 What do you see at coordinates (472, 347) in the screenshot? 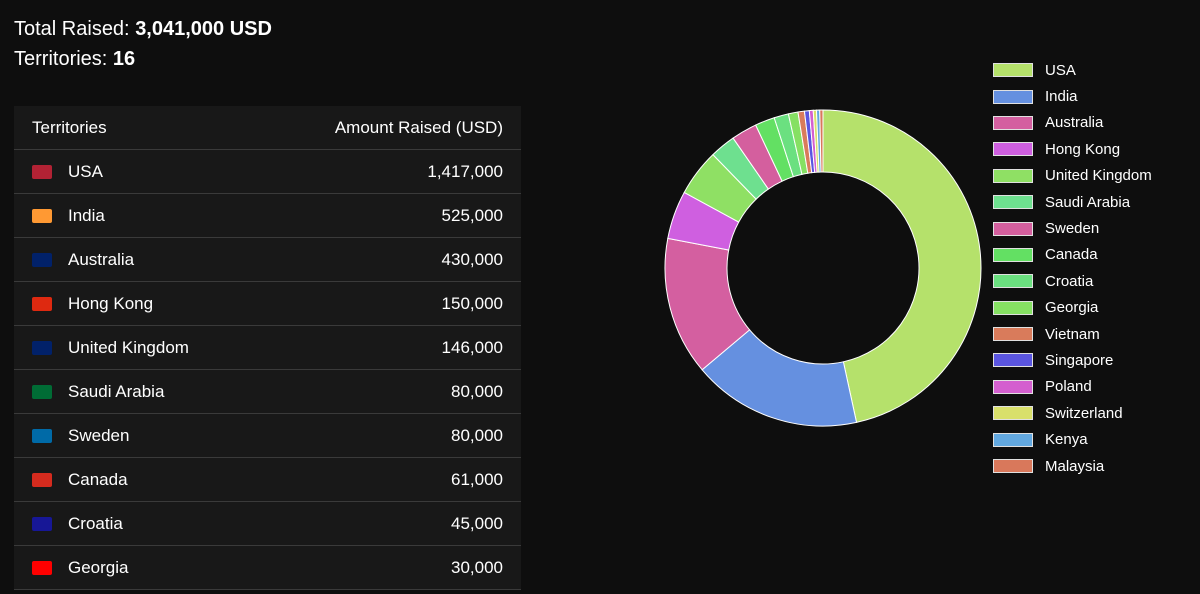
I see `amount-cell: 146,000` at bounding box center [472, 347].